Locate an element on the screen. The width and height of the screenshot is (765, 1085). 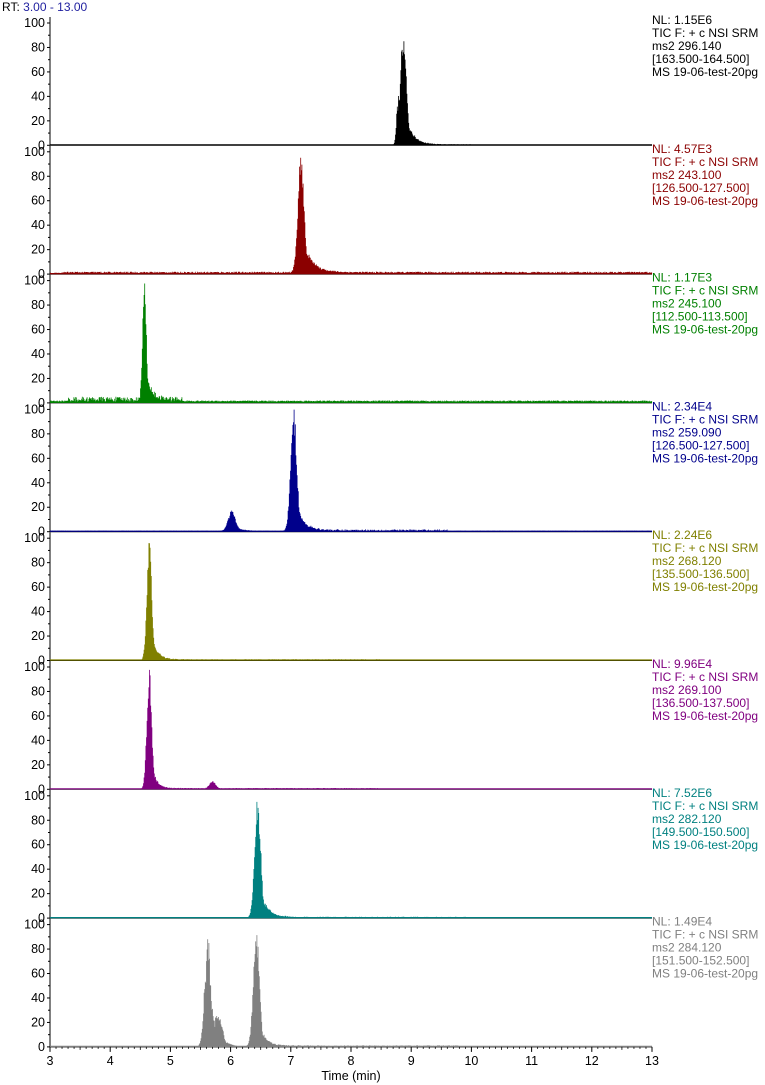
trace-info-line: ms2 296.140 is located at coordinates (687, 46).